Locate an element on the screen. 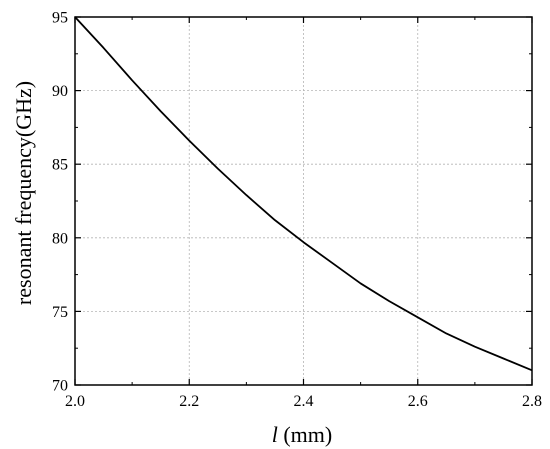  x-axis-label: l (mm) is located at coordinates (302, 434).